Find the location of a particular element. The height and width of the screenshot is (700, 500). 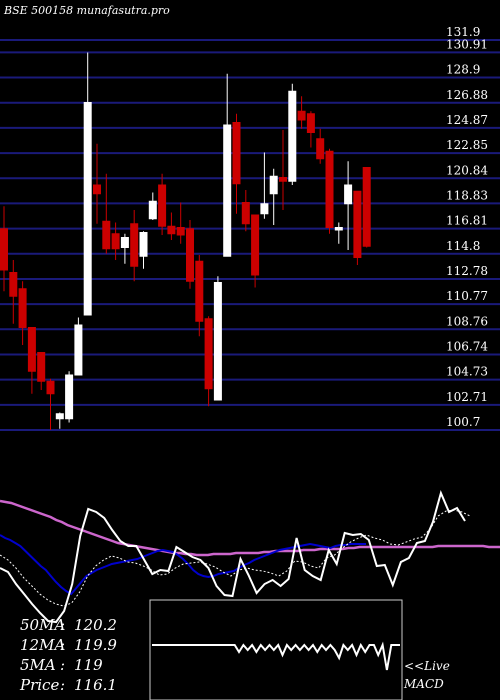

macd-box is located at coordinates (276, 649).